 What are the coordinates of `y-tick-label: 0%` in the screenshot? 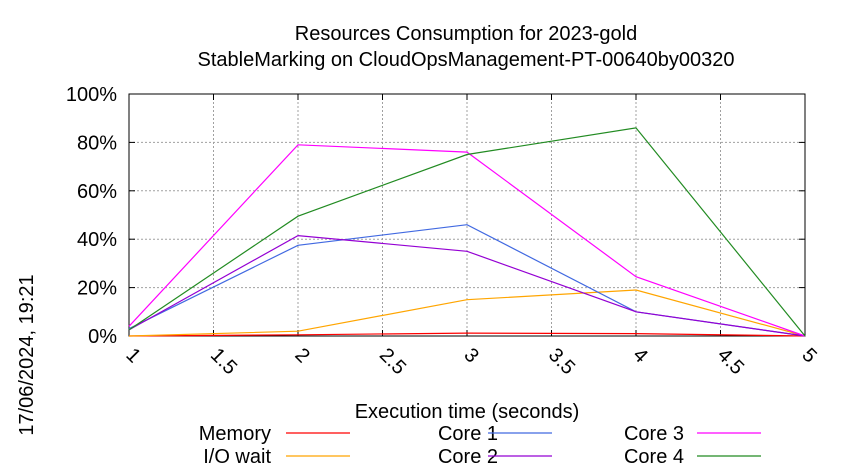 It's located at (102, 337).